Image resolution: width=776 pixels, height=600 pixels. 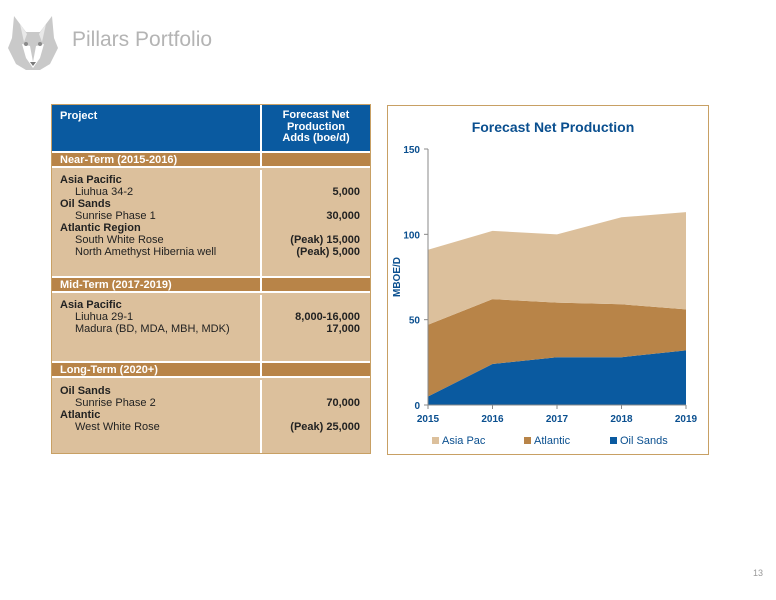 What do you see at coordinates (435, 440) in the screenshot?
I see `legend-swatch-asia-pac` at bounding box center [435, 440].